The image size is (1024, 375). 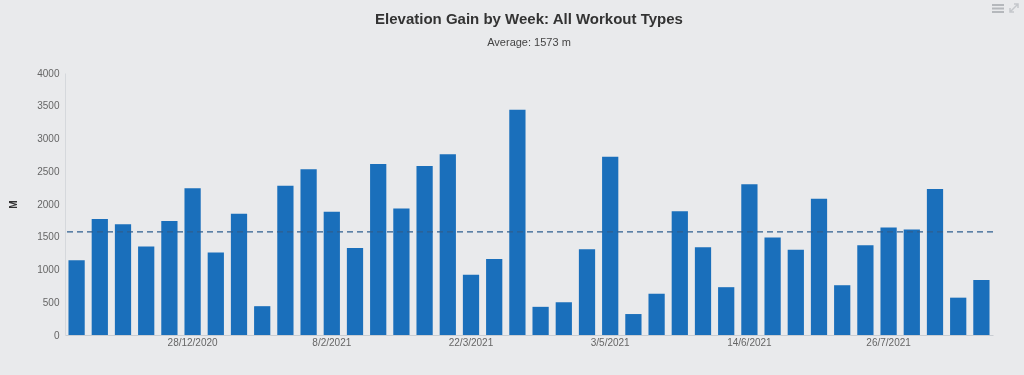 I want to click on y-tick-label: 2500, so click(x=48, y=171).